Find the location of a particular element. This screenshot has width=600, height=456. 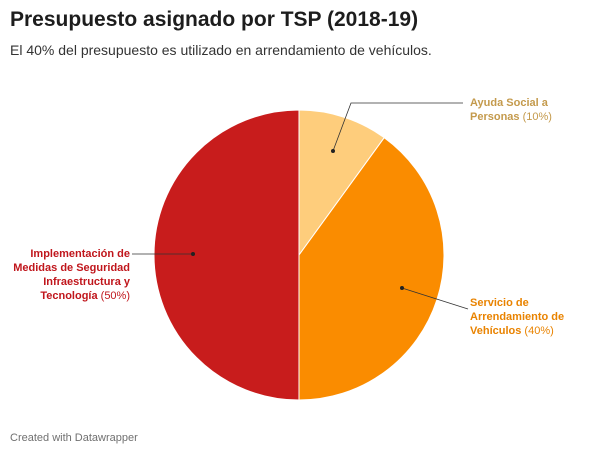

slice-label-1: Ayuda Social a Personas (10%) is located at coordinates (511, 110).